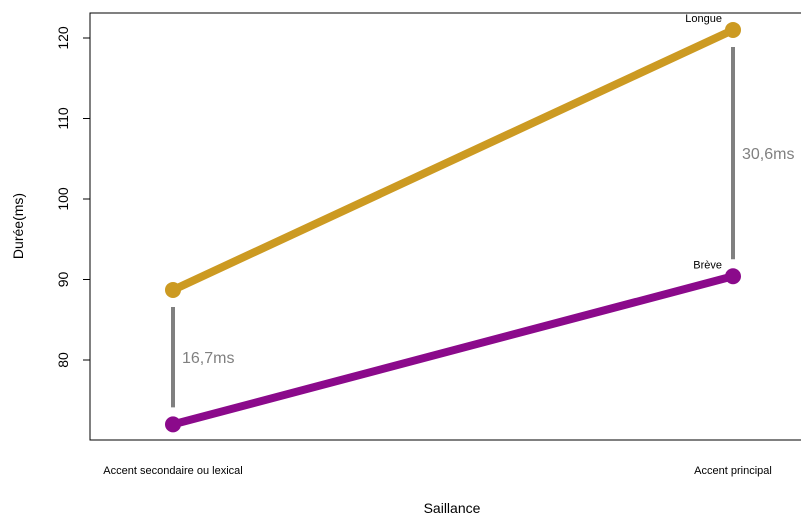 This screenshot has width=801, height=522. I want to click on y-tick-label: 110, so click(63, 118).